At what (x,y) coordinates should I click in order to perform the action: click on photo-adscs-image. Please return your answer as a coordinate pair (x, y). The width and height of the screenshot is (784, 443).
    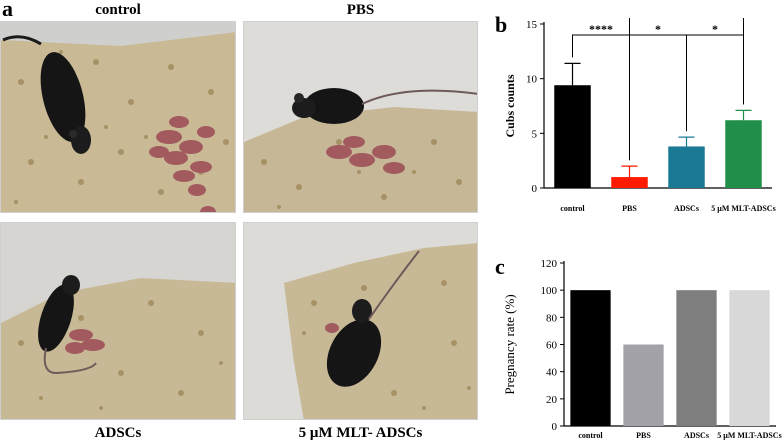
    Looking at the image, I should click on (118, 321).